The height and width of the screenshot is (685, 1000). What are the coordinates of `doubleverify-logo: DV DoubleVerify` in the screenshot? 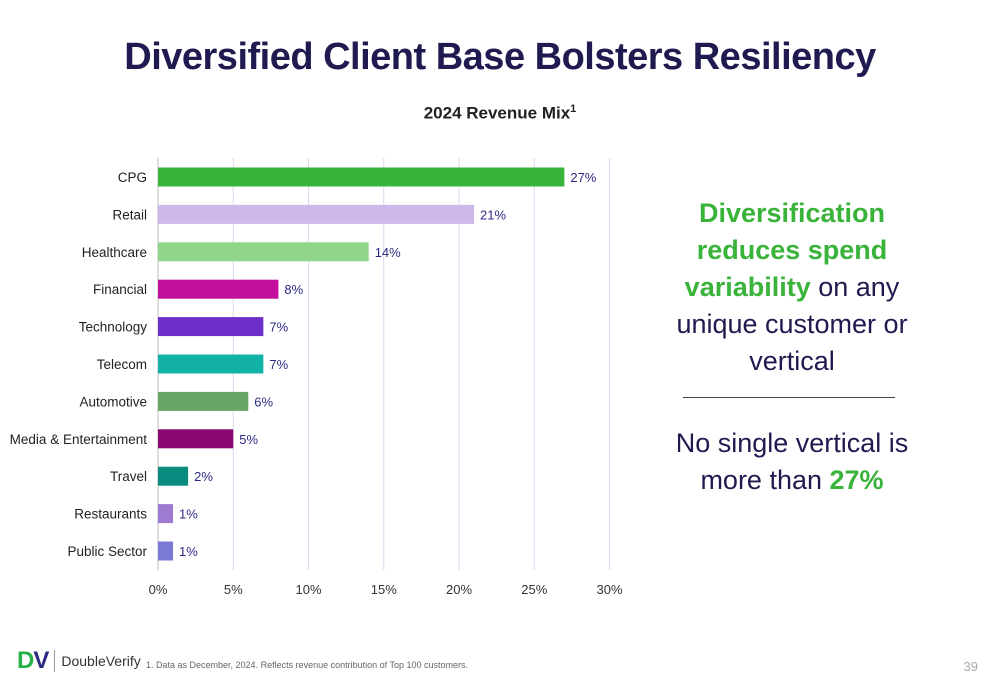 It's located at (79, 661).